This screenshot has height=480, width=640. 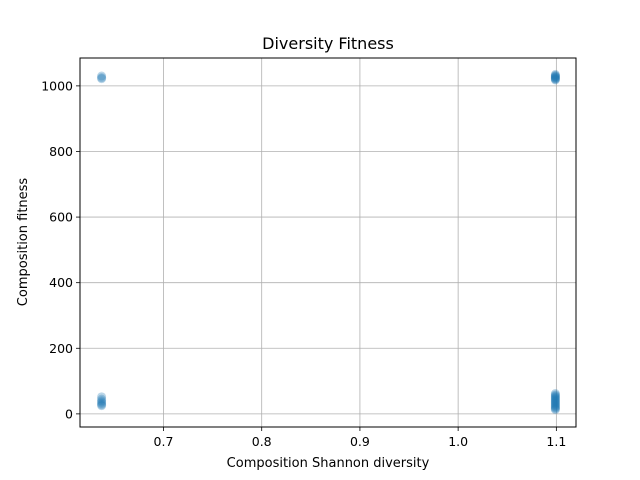 What do you see at coordinates (360, 441) in the screenshot?
I see `x-tick-label: 0.9` at bounding box center [360, 441].